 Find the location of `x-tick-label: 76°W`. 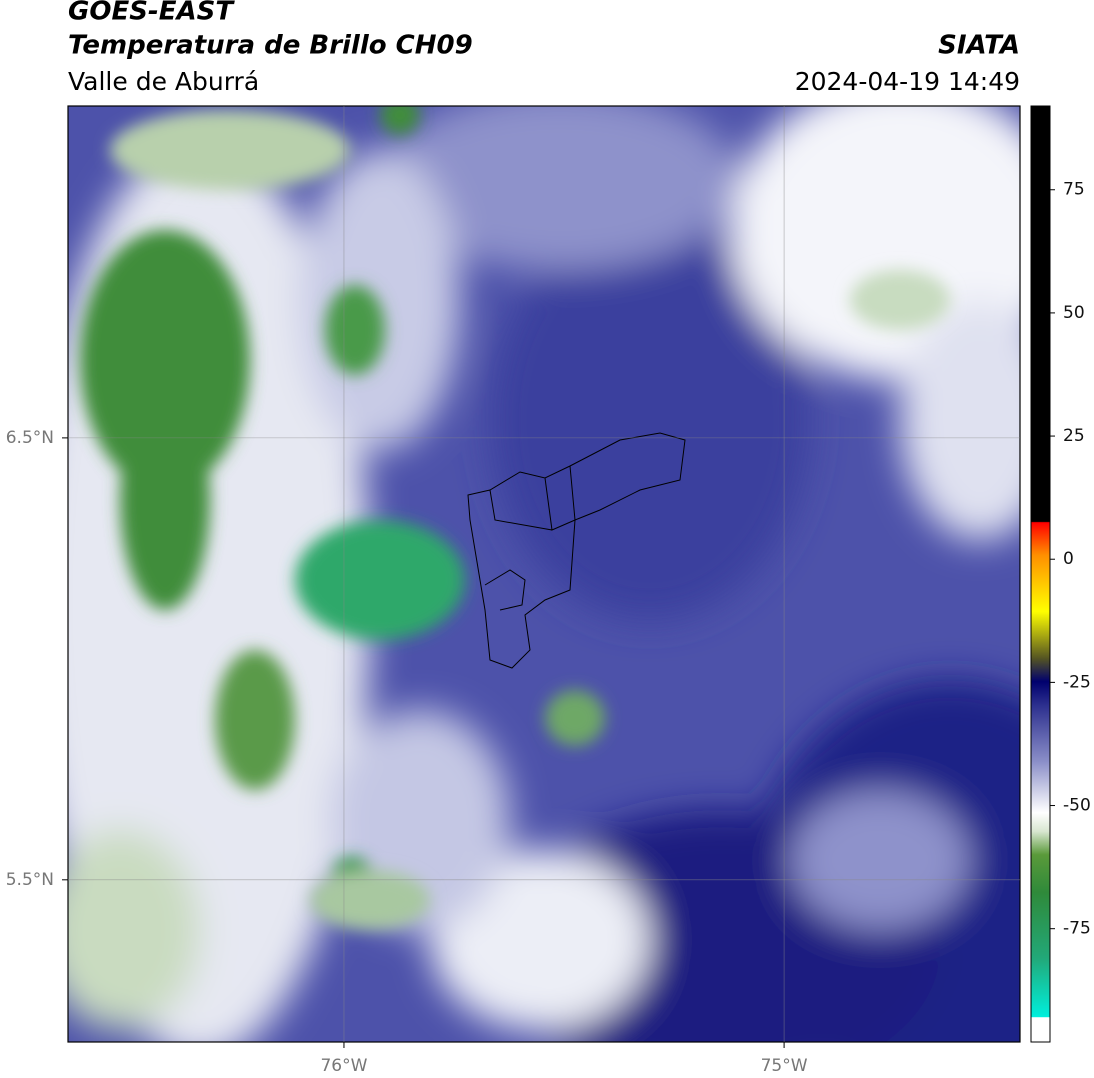

x-tick-label: 76°W is located at coordinates (343, 1066).